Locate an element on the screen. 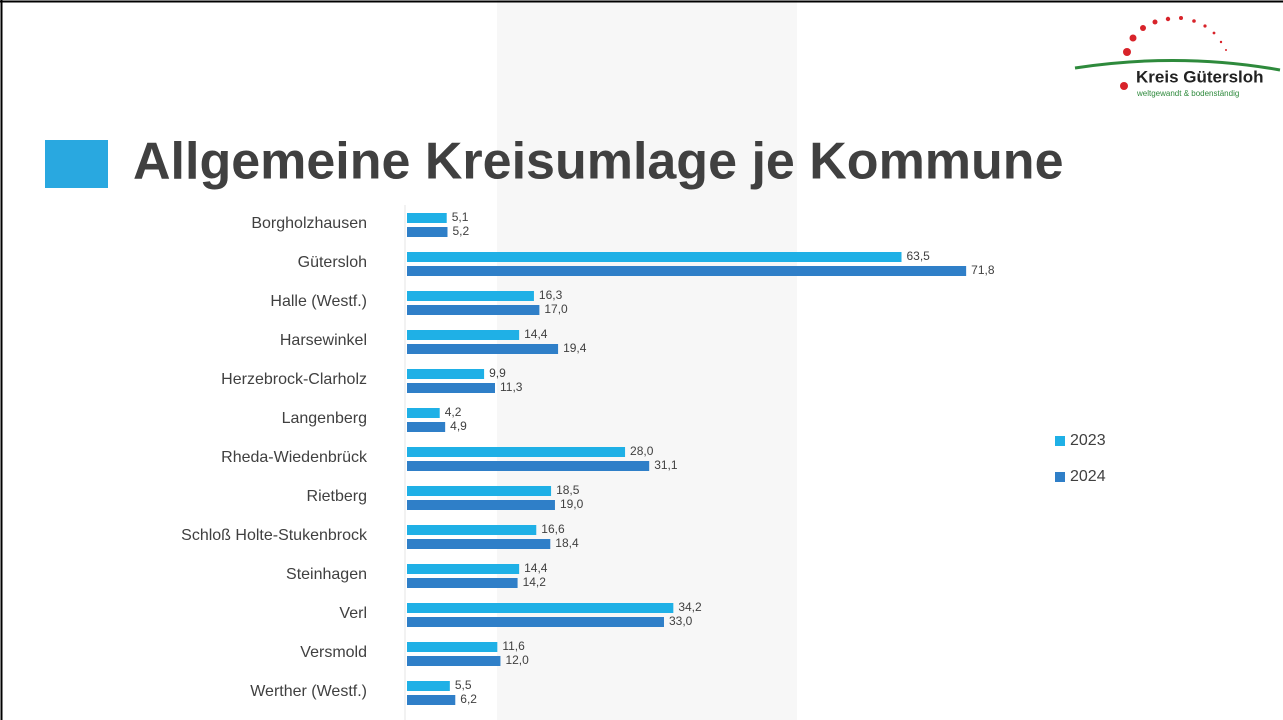 The width and height of the screenshot is (1283, 720). logo-tagline: weltgewandt & bodenständig is located at coordinates (1187, 93).